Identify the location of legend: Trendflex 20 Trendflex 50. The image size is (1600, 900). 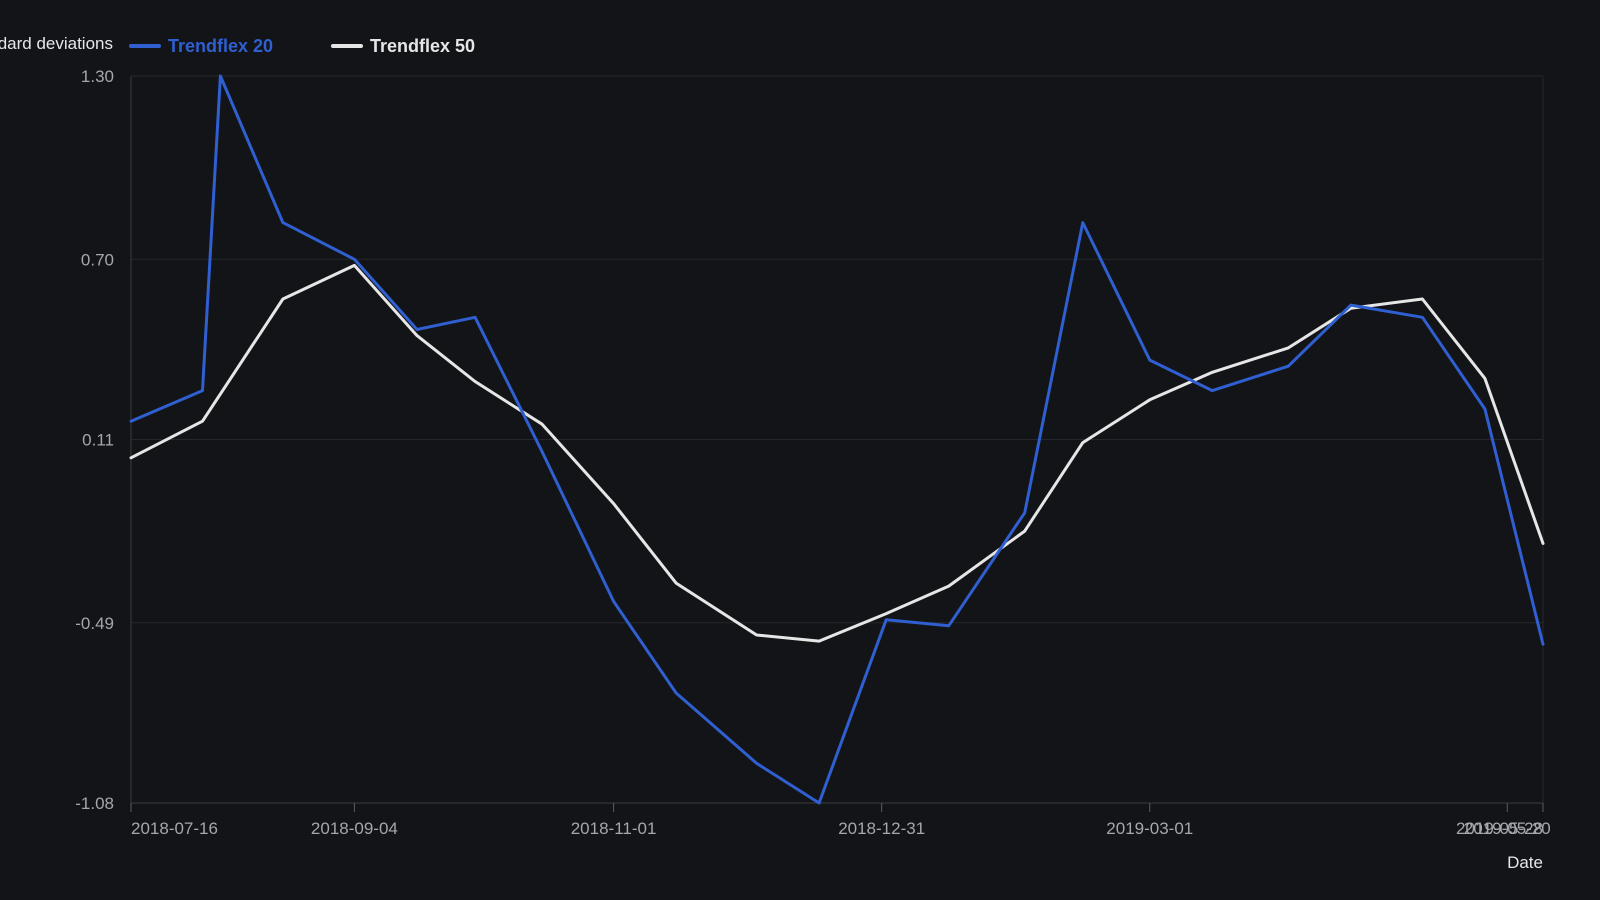
(302, 46).